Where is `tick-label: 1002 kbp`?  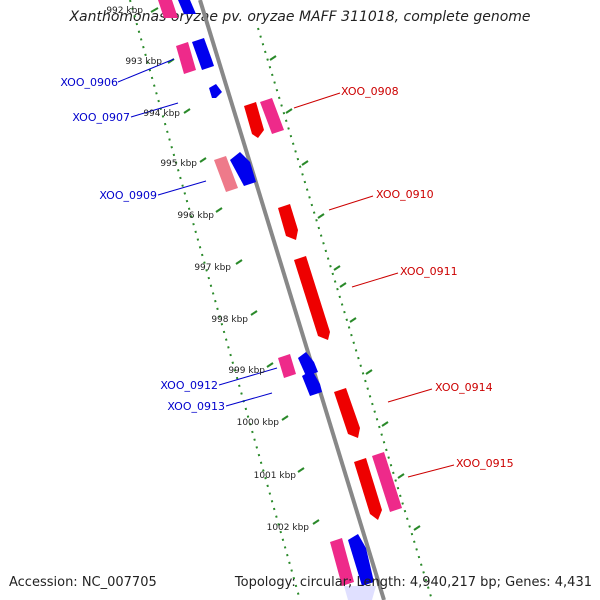 tick-label: 1002 kbp is located at coordinates (288, 528).